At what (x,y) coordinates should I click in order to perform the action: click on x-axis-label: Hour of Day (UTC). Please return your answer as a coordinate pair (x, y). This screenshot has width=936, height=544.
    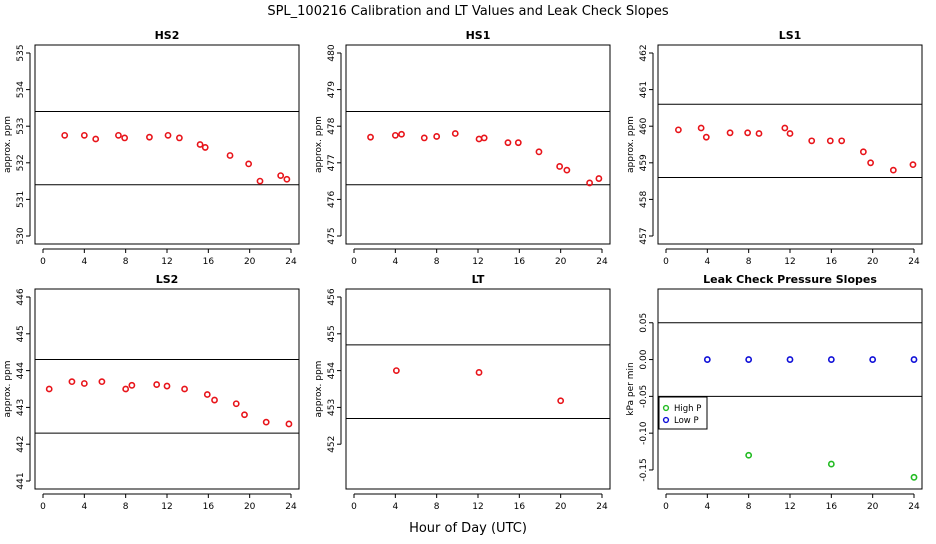
    Looking at the image, I should click on (468, 528).